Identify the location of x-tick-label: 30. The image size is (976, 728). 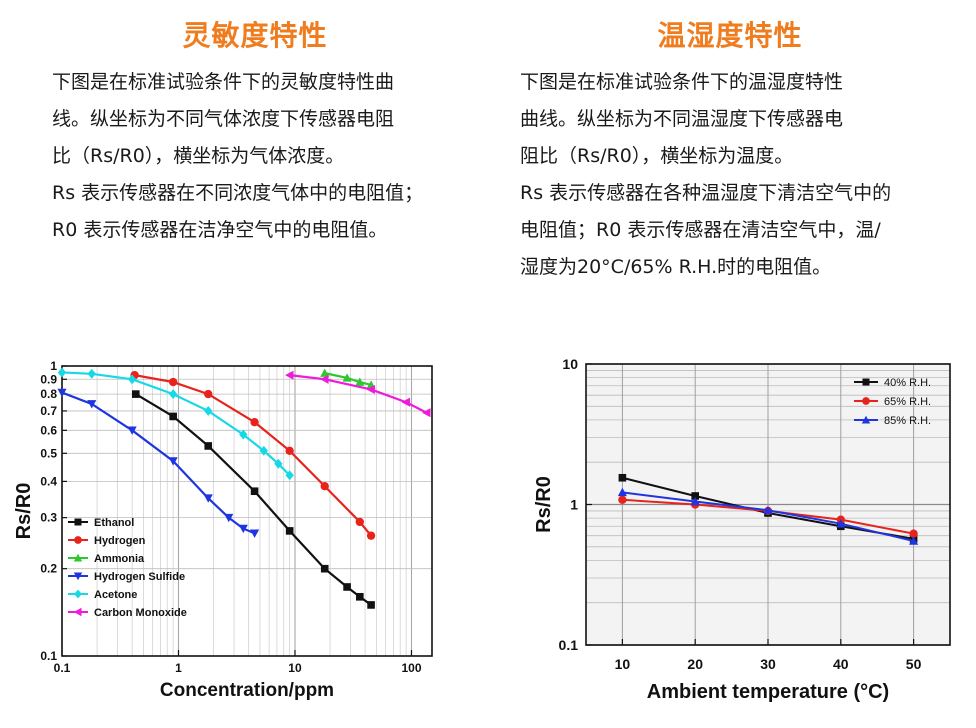
(768, 664).